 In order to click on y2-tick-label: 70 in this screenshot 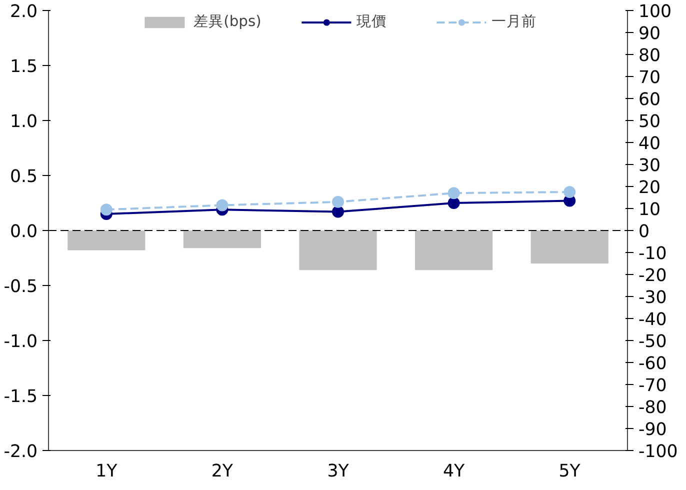, I will do `click(649, 78)`.